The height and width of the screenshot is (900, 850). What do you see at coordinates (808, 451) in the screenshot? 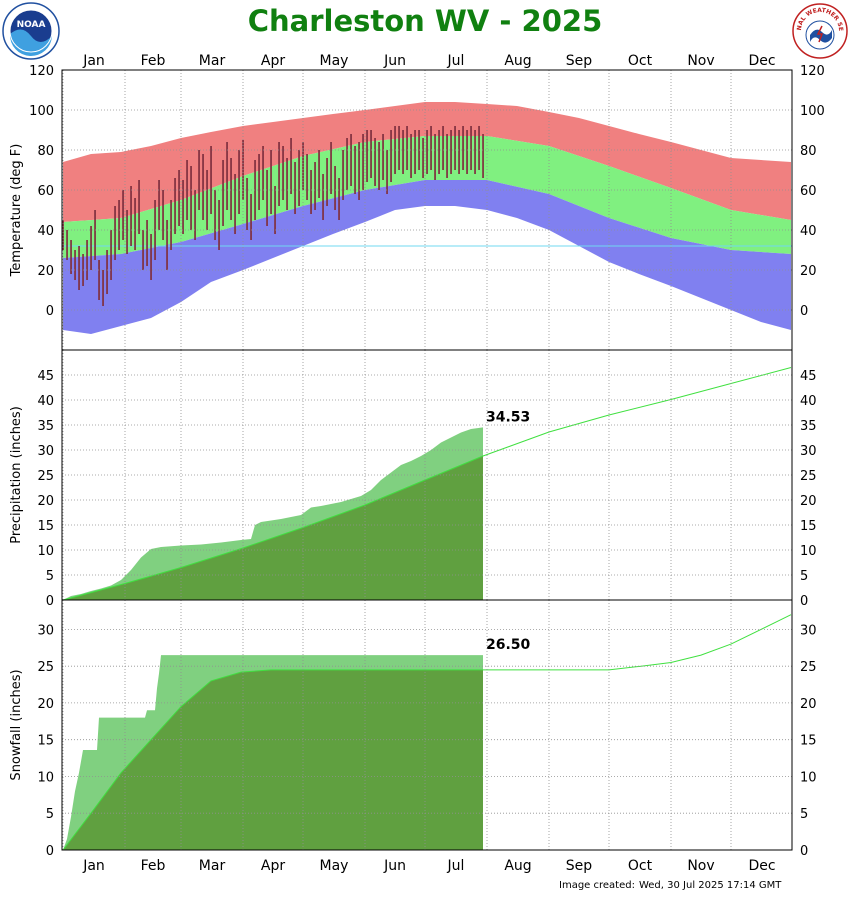
I see `precip-ytick-right: 30` at bounding box center [808, 451].